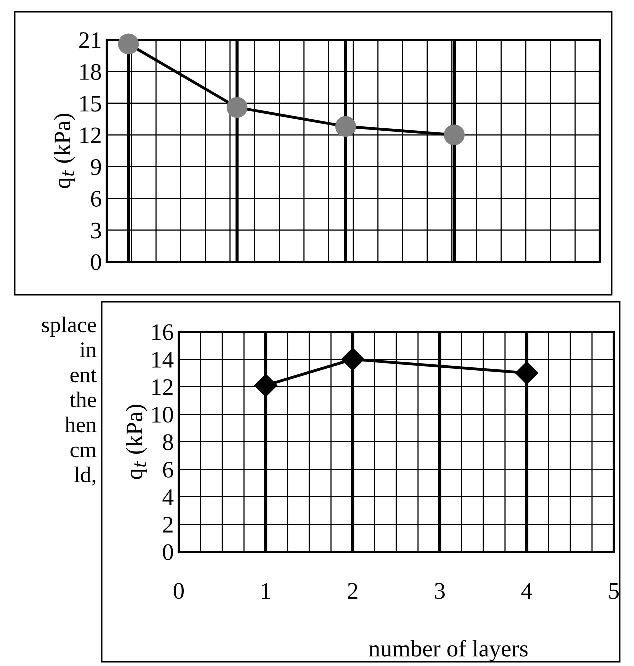 Image resolution: width=634 pixels, height=666 pixels. I want to click on y-tick-label: 21, so click(90, 40).